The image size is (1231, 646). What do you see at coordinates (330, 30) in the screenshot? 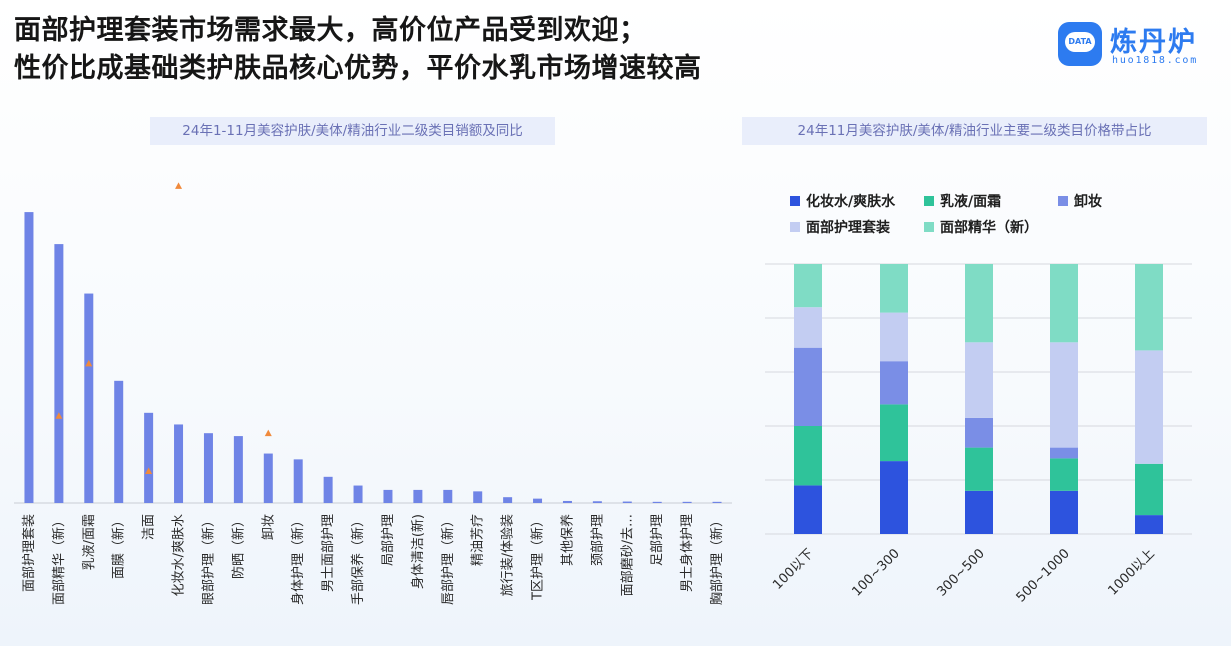
I see `headline-line-1: 面部护理套装市场需求最大，高价位产品受到欢迎；` at bounding box center [330, 30].